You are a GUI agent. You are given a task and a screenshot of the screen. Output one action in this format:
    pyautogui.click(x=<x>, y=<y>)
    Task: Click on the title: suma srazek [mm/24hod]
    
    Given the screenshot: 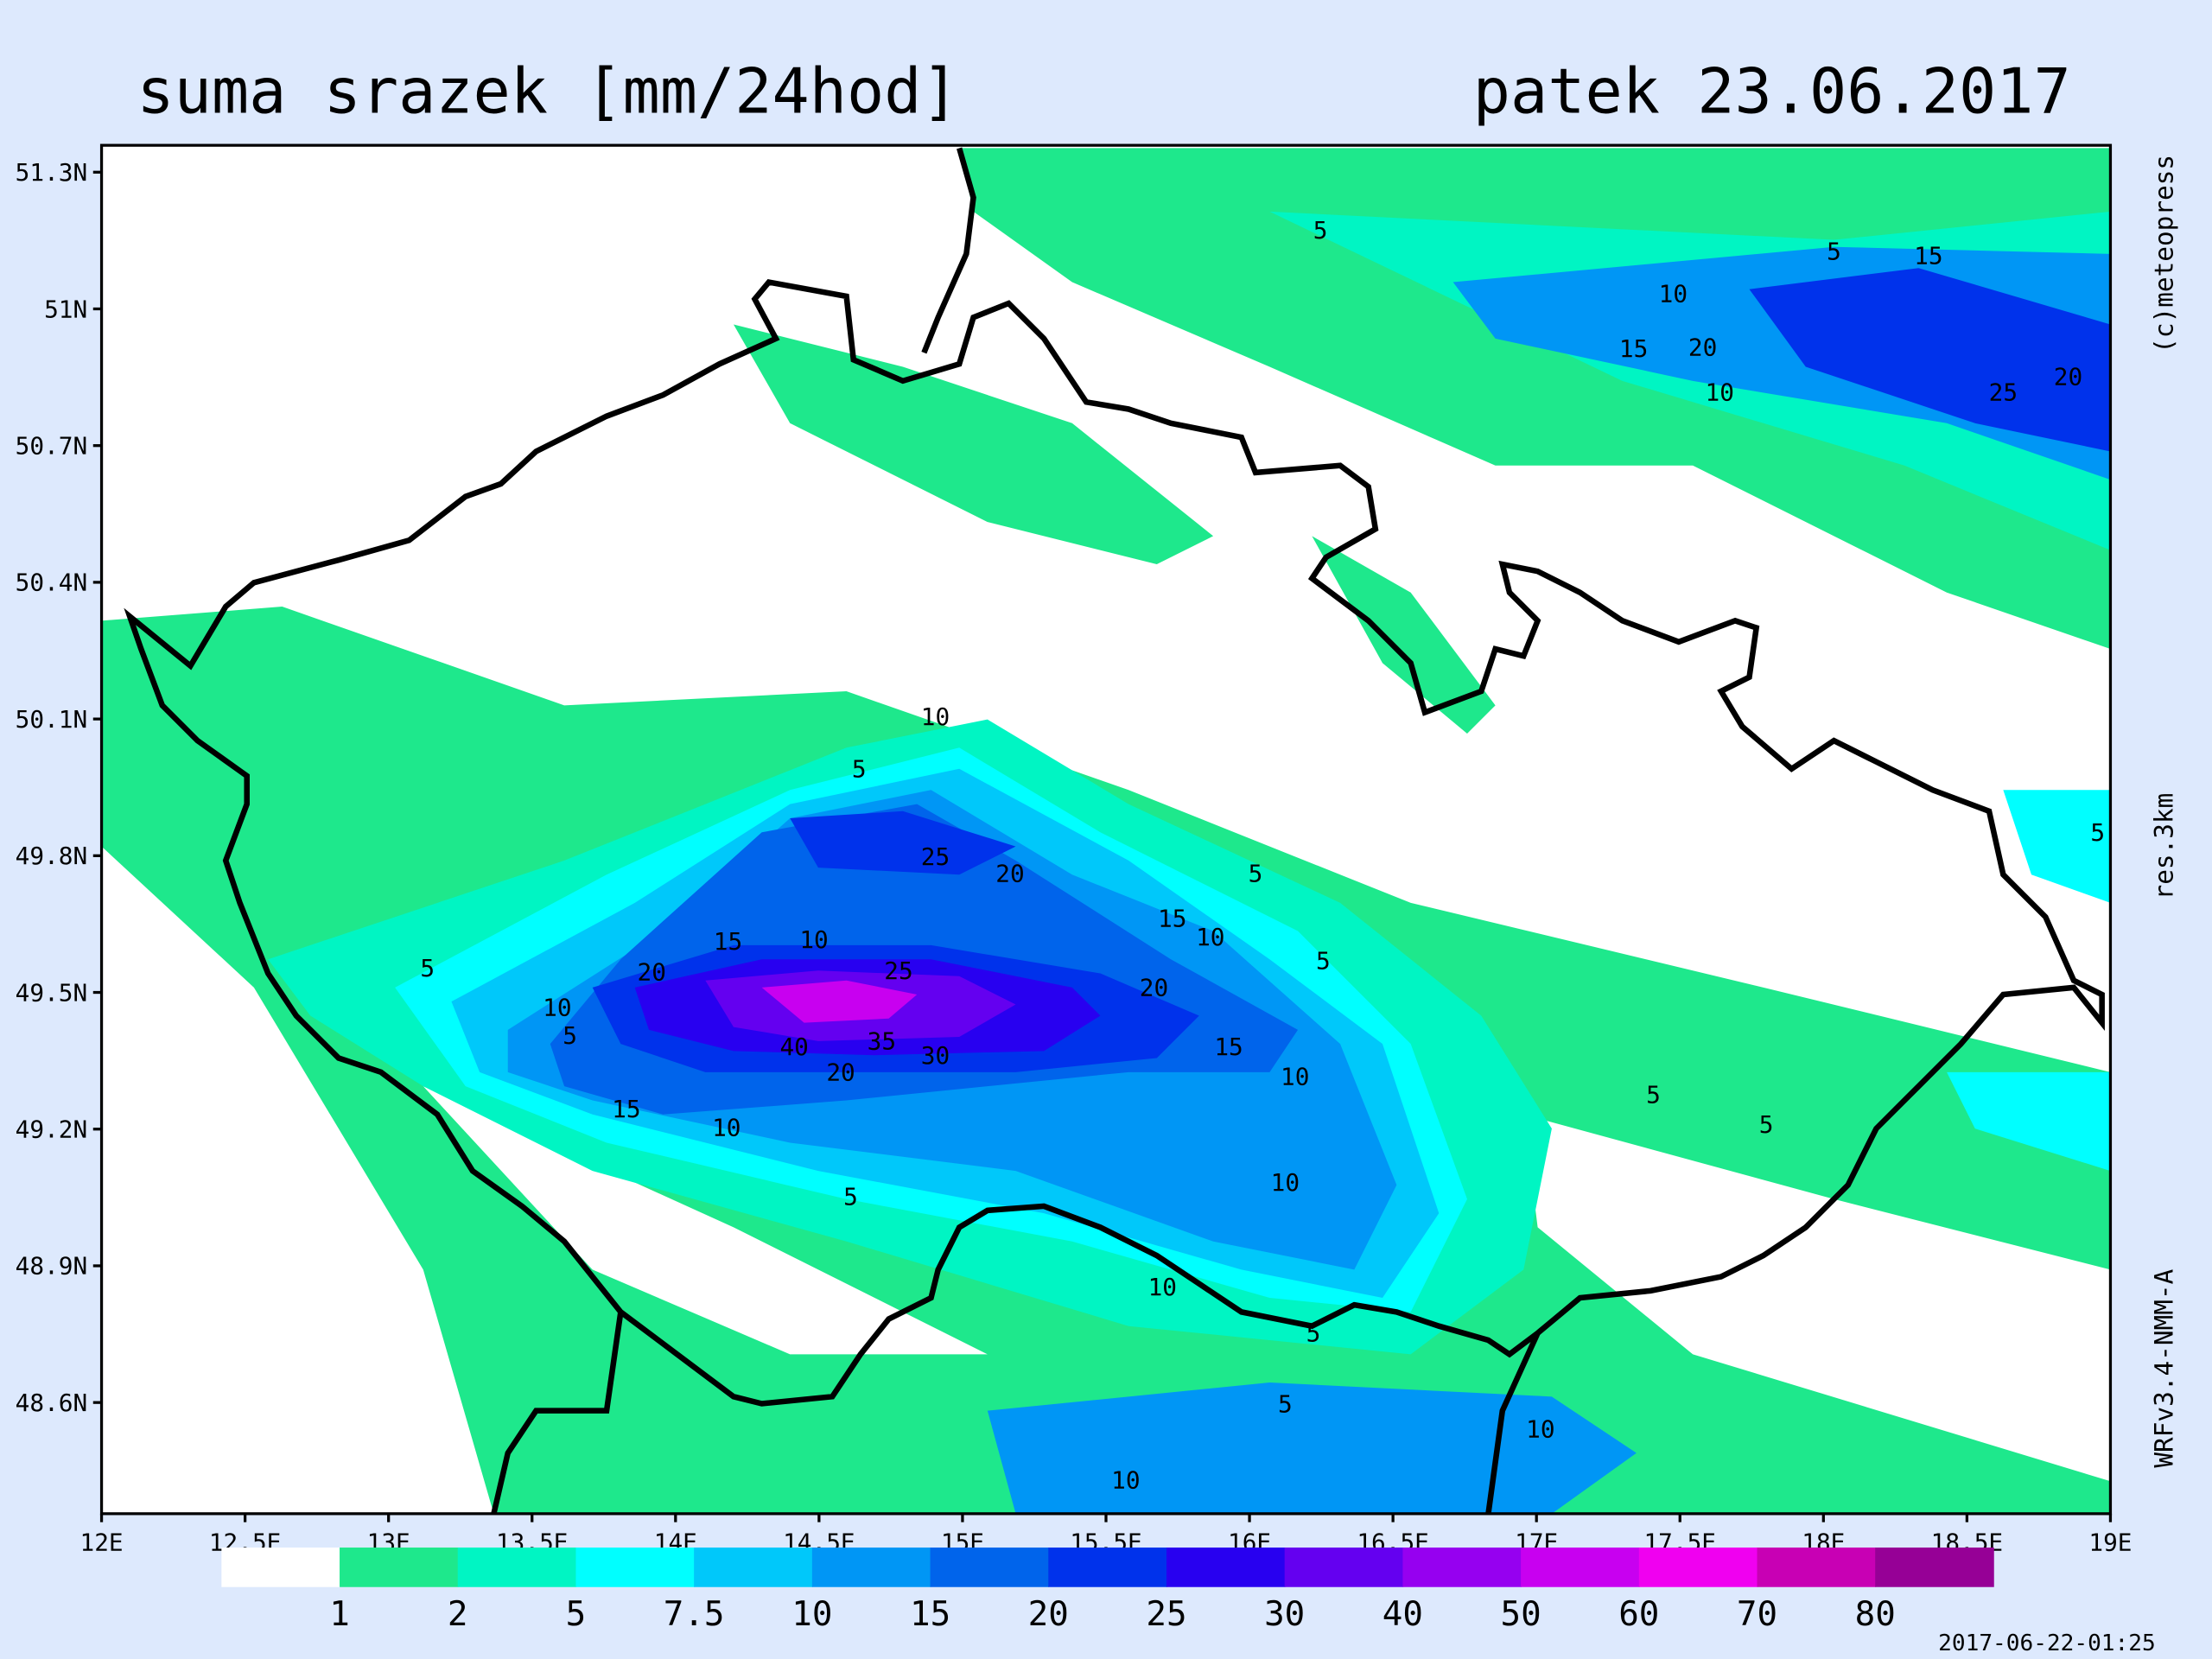 What is the action you would take?
    pyautogui.click(x=547, y=91)
    